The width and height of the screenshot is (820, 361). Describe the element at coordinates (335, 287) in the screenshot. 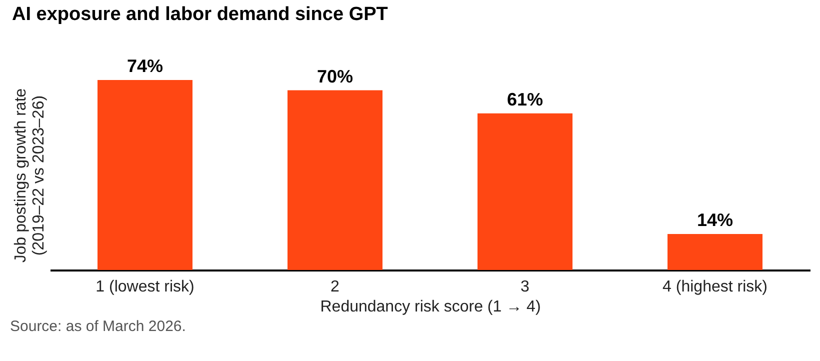

I see `x-tick-label: 2` at that location.